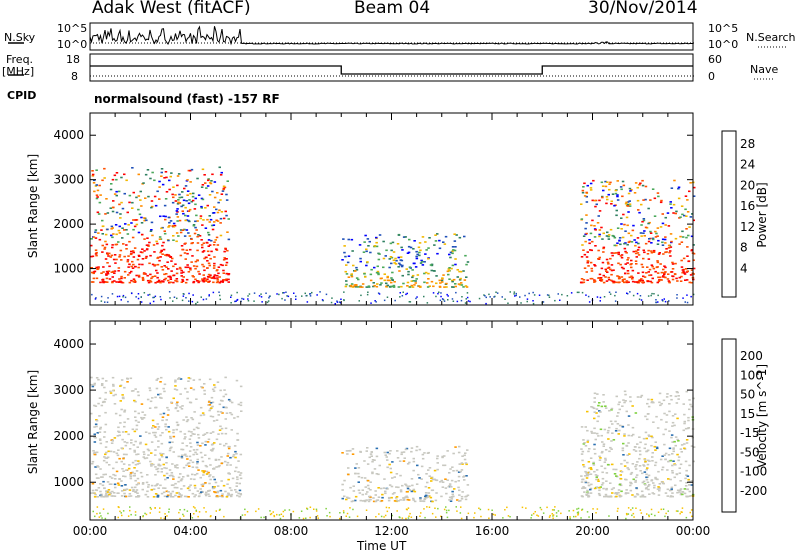  I want to click on nsky-label: N.Sky, so click(20, 37).